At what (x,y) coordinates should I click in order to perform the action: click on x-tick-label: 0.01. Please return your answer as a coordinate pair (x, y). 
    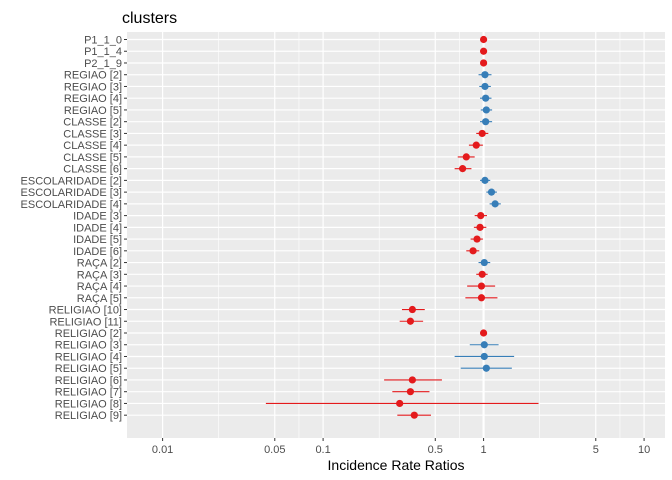
    Looking at the image, I should click on (162, 450).